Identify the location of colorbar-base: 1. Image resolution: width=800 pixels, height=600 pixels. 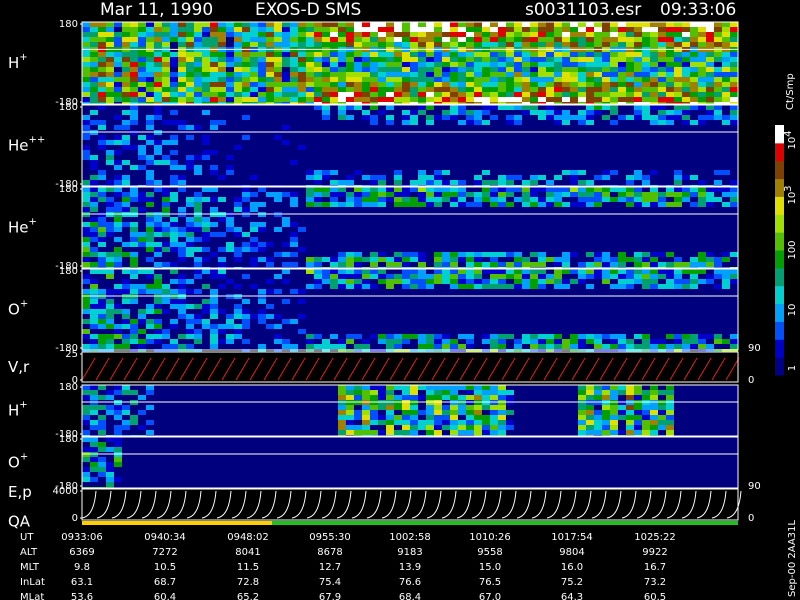
(792, 368).